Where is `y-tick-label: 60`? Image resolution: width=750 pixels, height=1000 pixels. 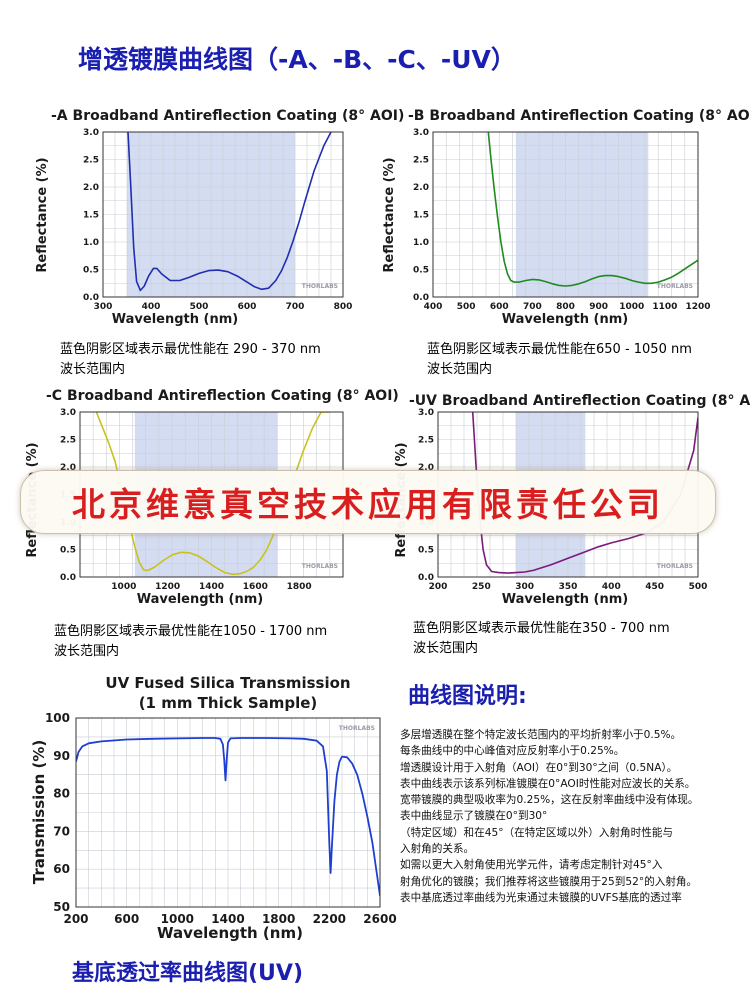 y-tick-label: 60 is located at coordinates (61, 869).